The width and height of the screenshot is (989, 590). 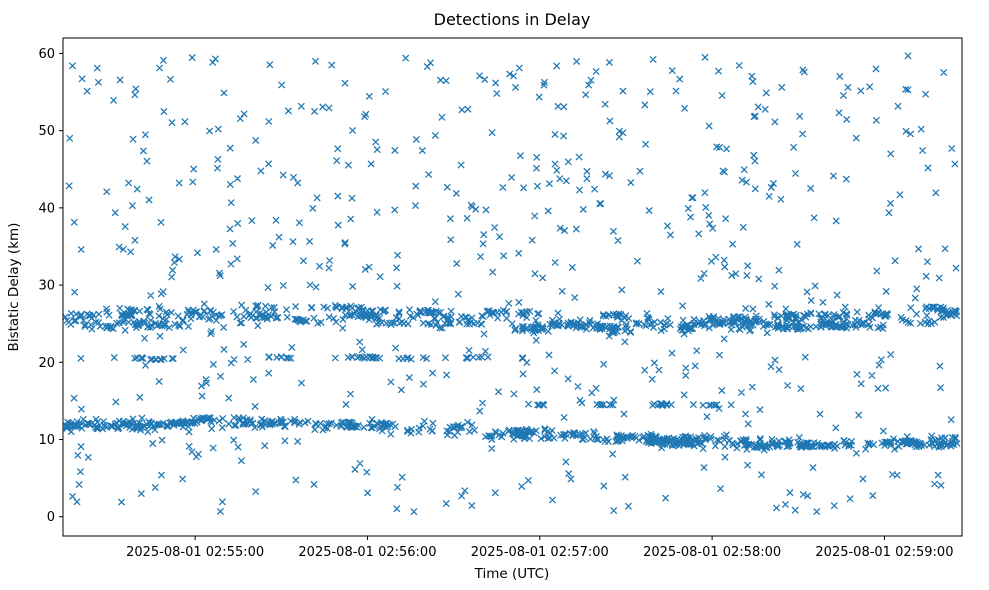 What do you see at coordinates (46, 131) in the screenshot?
I see `y-tick-label: 50` at bounding box center [46, 131].